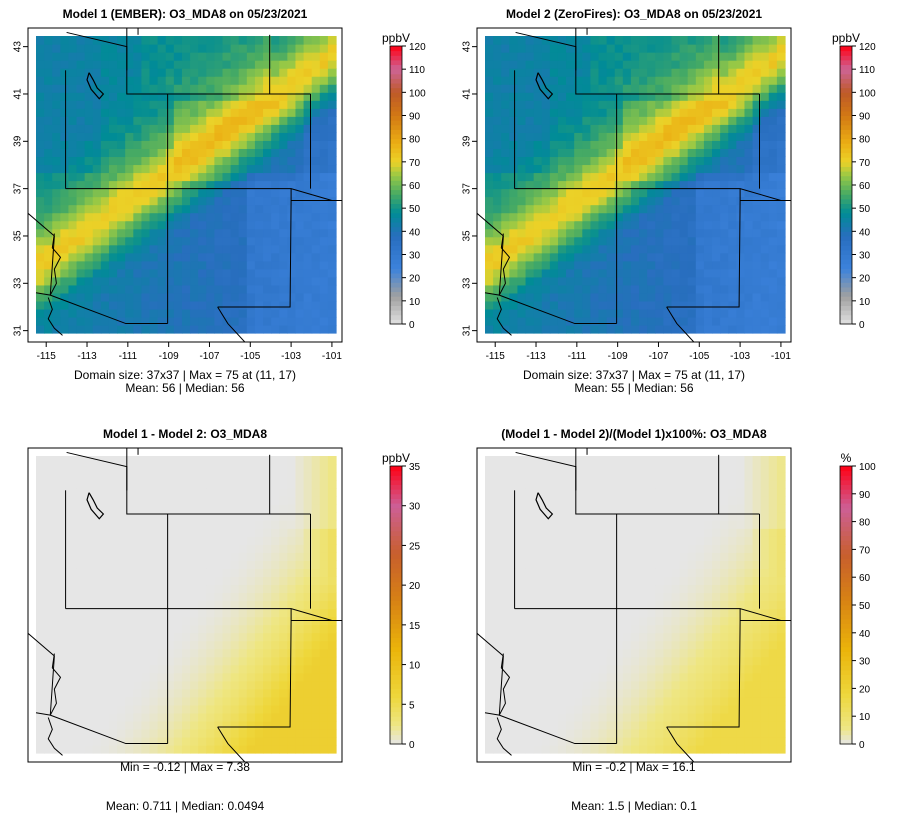  I want to click on y-tick-label: 37, so click(467, 189).